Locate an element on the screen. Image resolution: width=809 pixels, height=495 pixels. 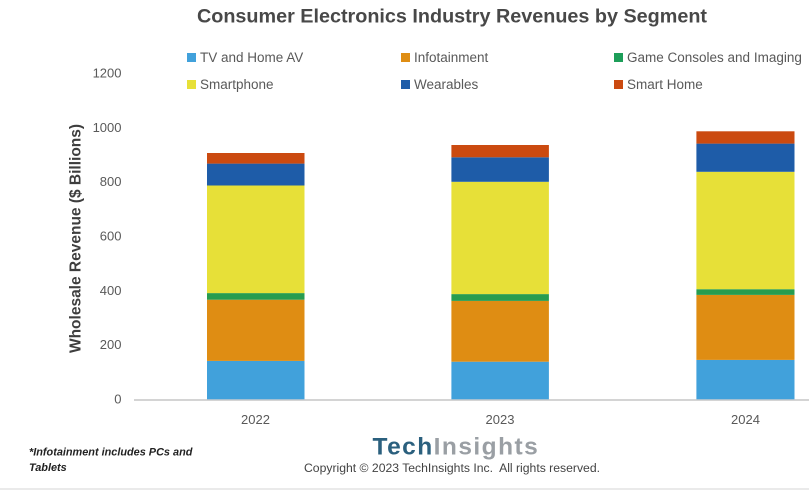
svg-text: 1200 is located at coordinates (107, 73).